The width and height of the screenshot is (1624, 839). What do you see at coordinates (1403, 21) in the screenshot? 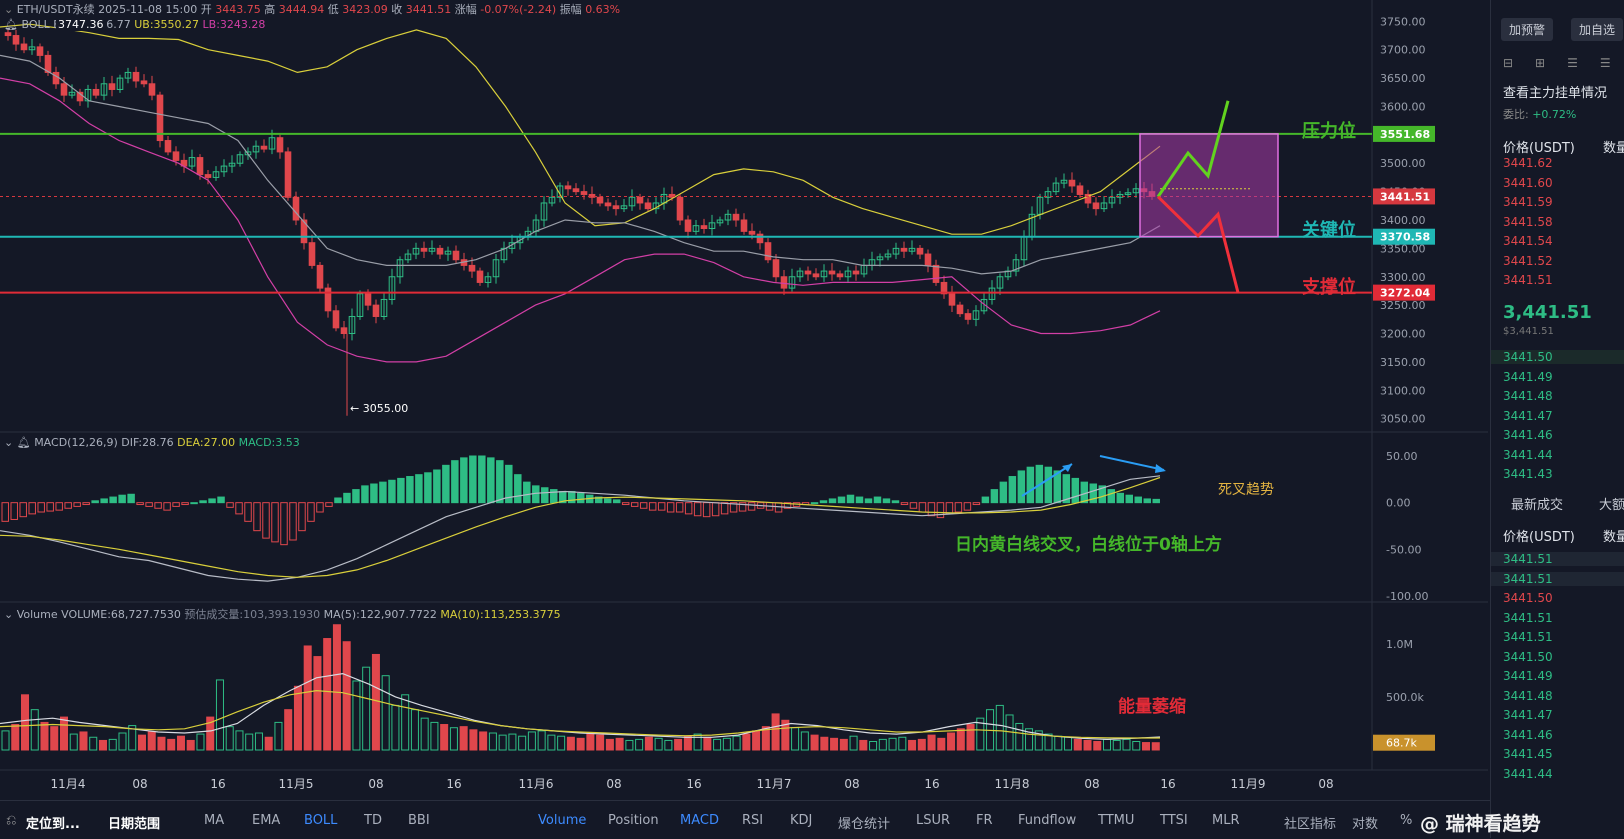
I see `price-tick: 3750.00` at bounding box center [1403, 21].